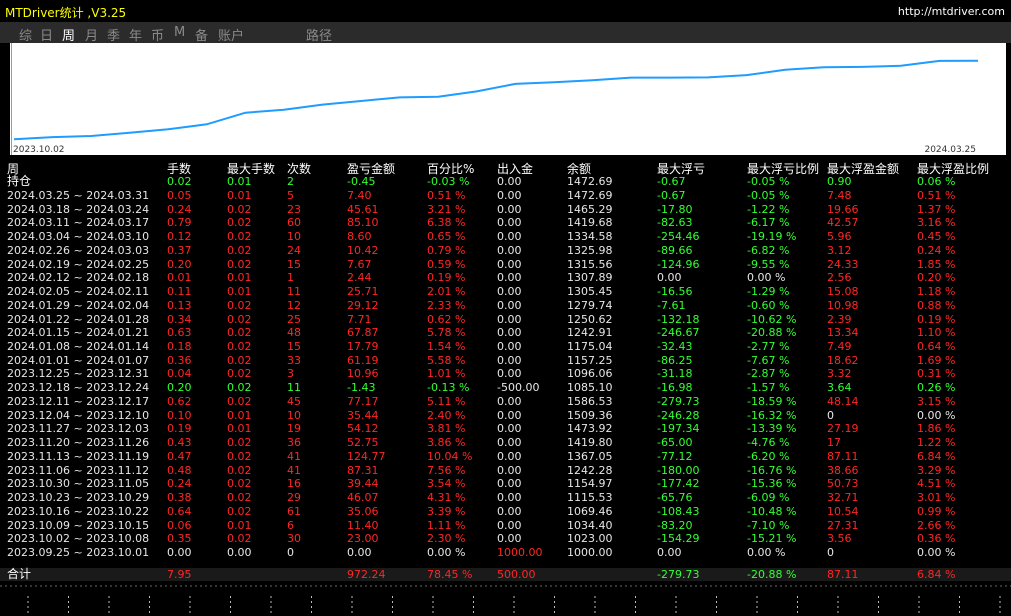 This screenshot has width=1011, height=616. I want to click on lots-cell: 0.24, so click(179, 484).